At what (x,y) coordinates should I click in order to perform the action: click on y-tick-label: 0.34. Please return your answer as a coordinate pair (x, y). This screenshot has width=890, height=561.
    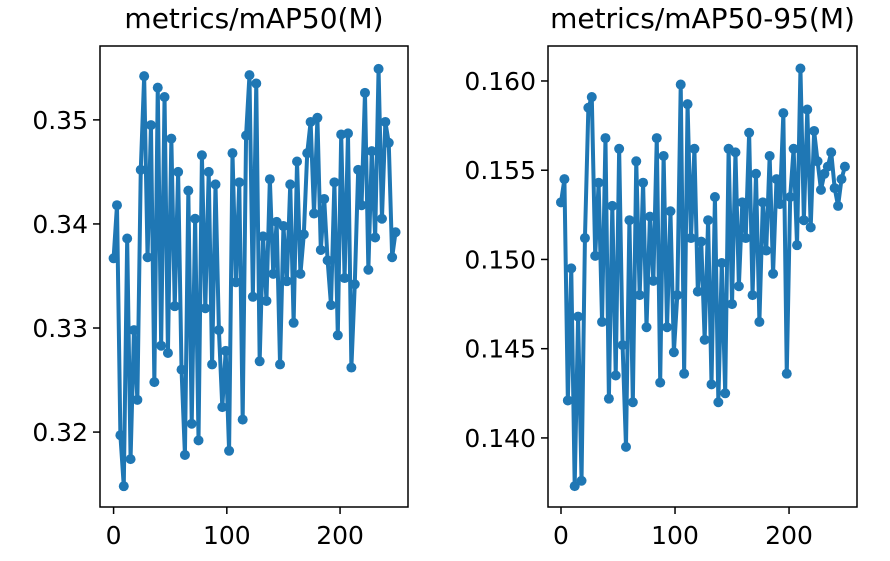
    Looking at the image, I should click on (60, 224).